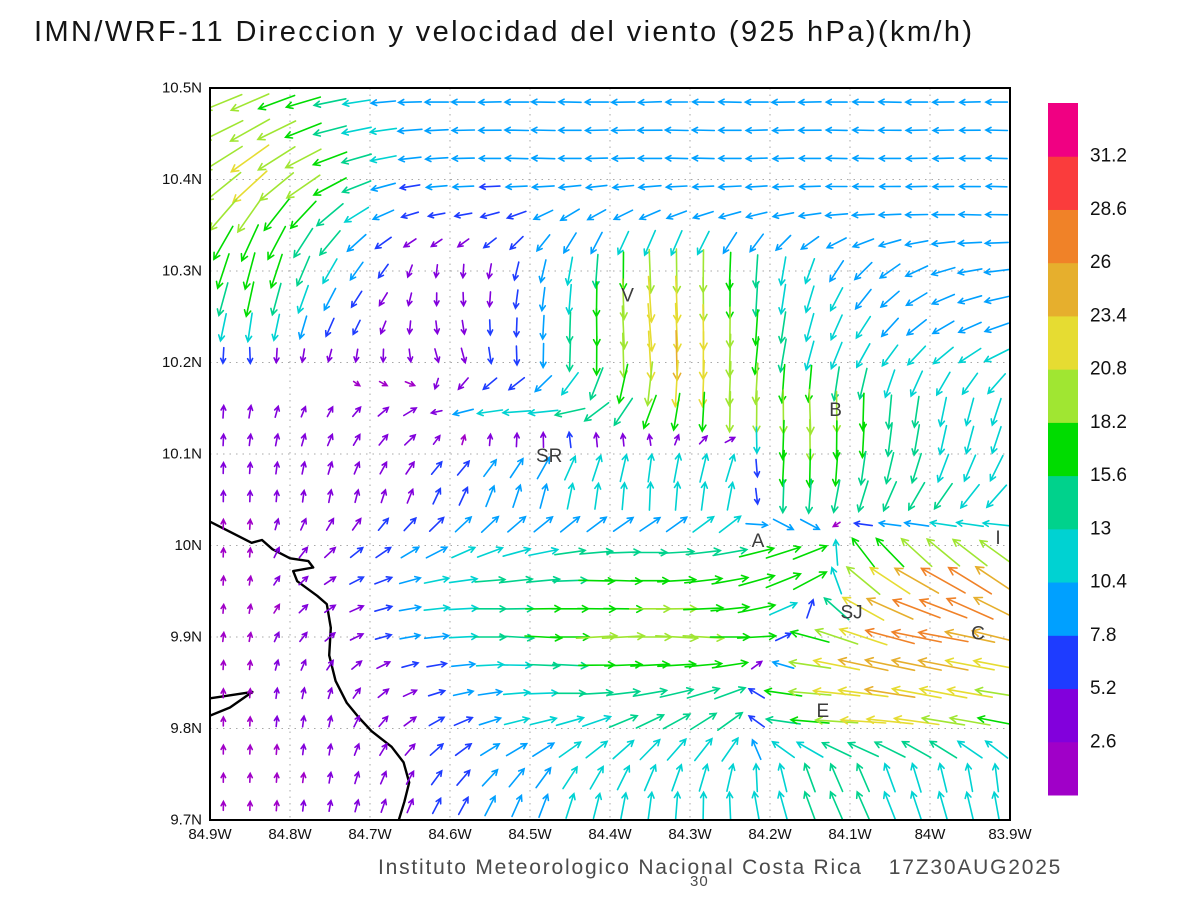  I want to click on svg-text: 9.7N, so click(186, 820).